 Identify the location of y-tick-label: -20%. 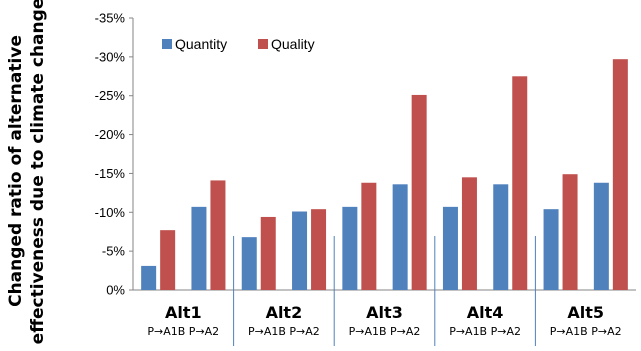
(110, 134).